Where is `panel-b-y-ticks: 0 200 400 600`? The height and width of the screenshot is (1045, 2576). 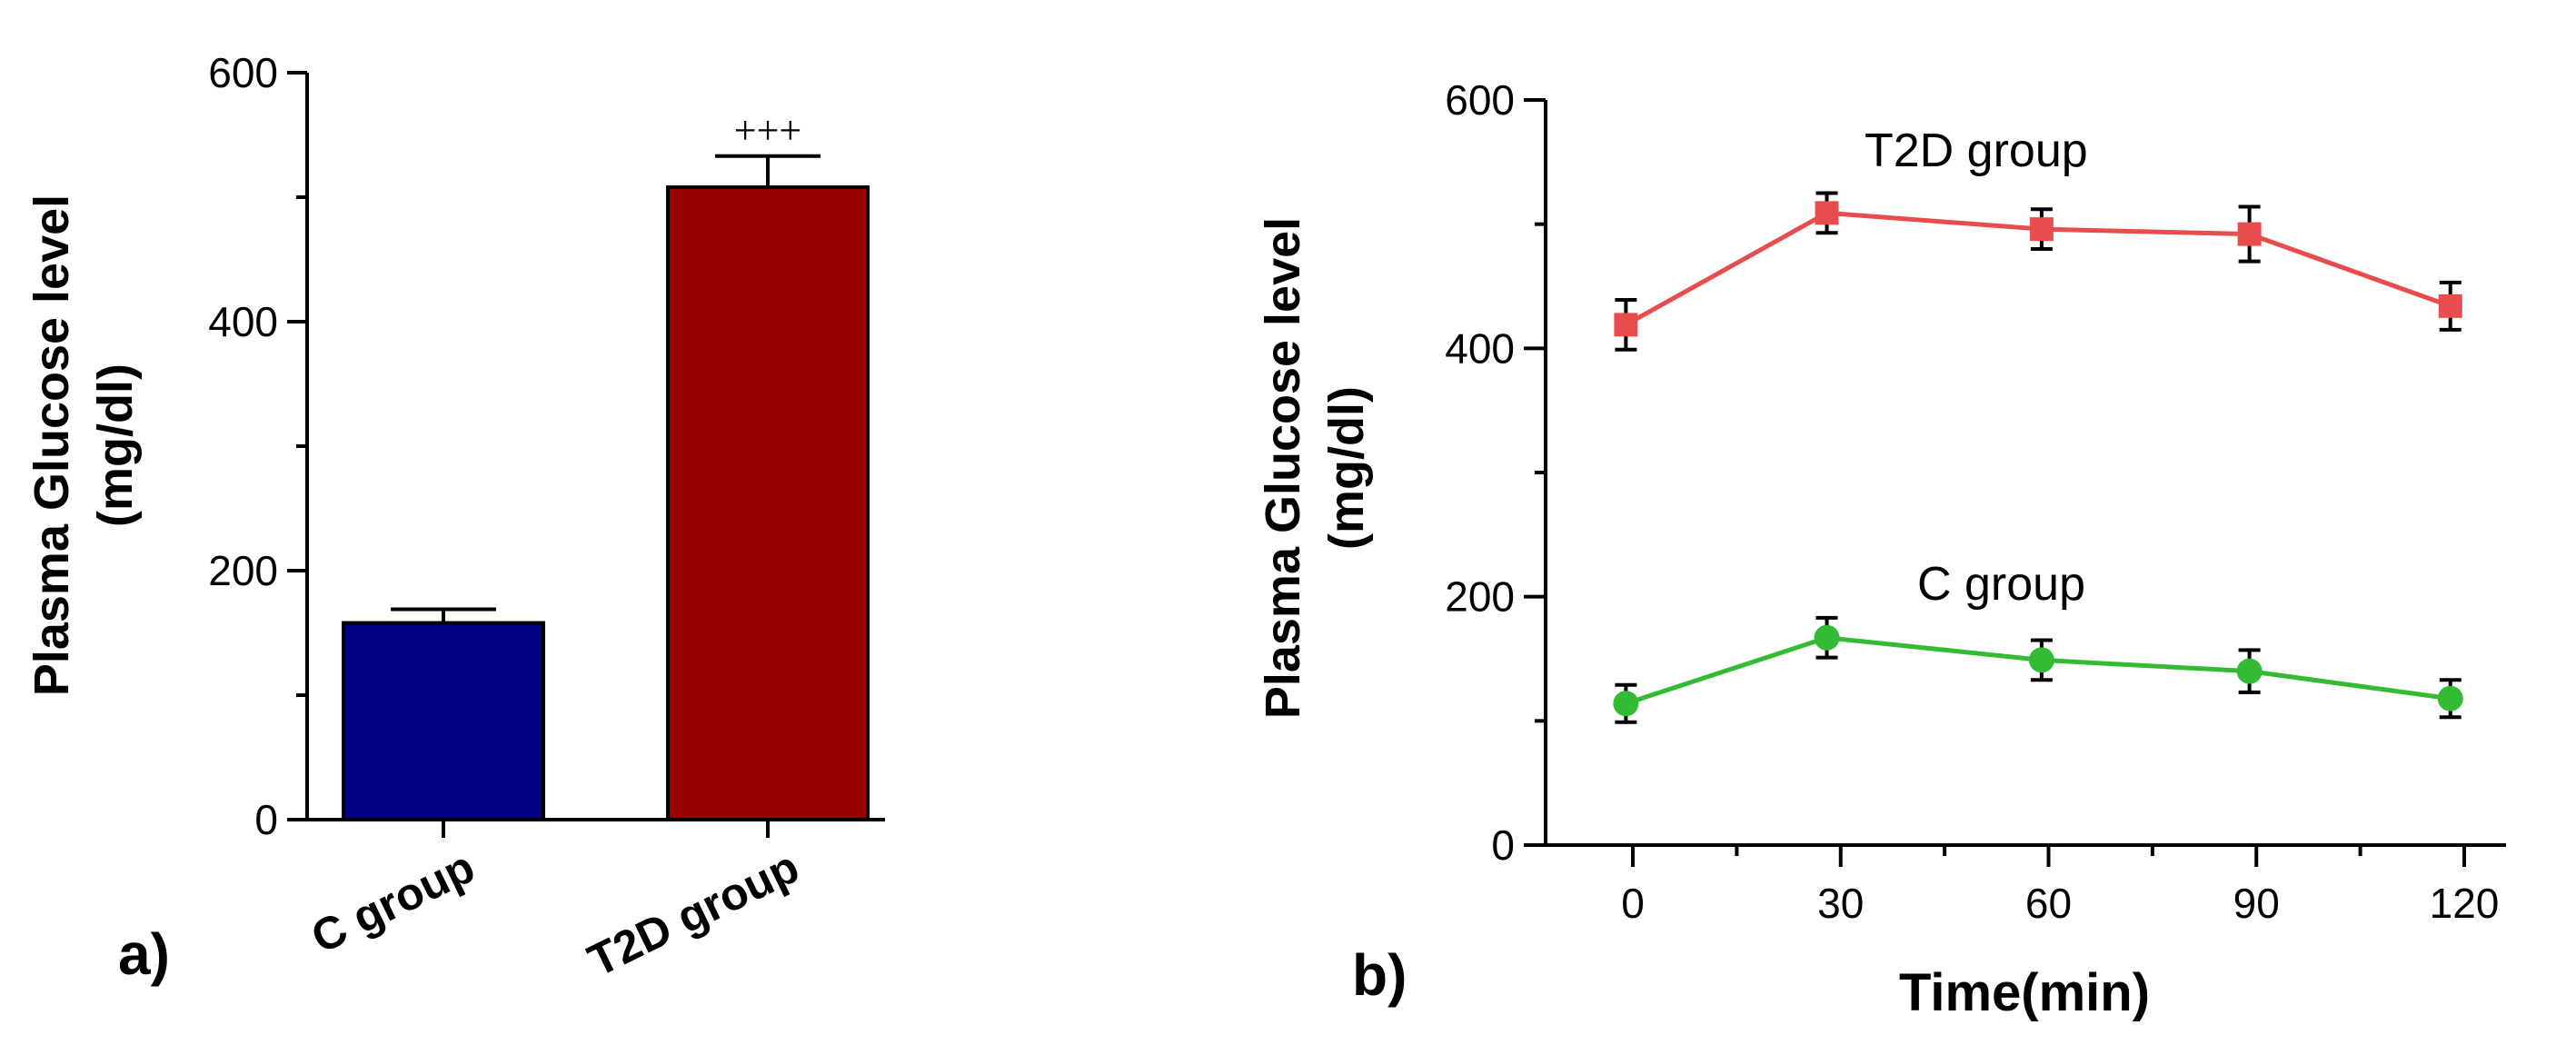 panel-b-y-ticks: 0 200 400 600 is located at coordinates (1495, 472).